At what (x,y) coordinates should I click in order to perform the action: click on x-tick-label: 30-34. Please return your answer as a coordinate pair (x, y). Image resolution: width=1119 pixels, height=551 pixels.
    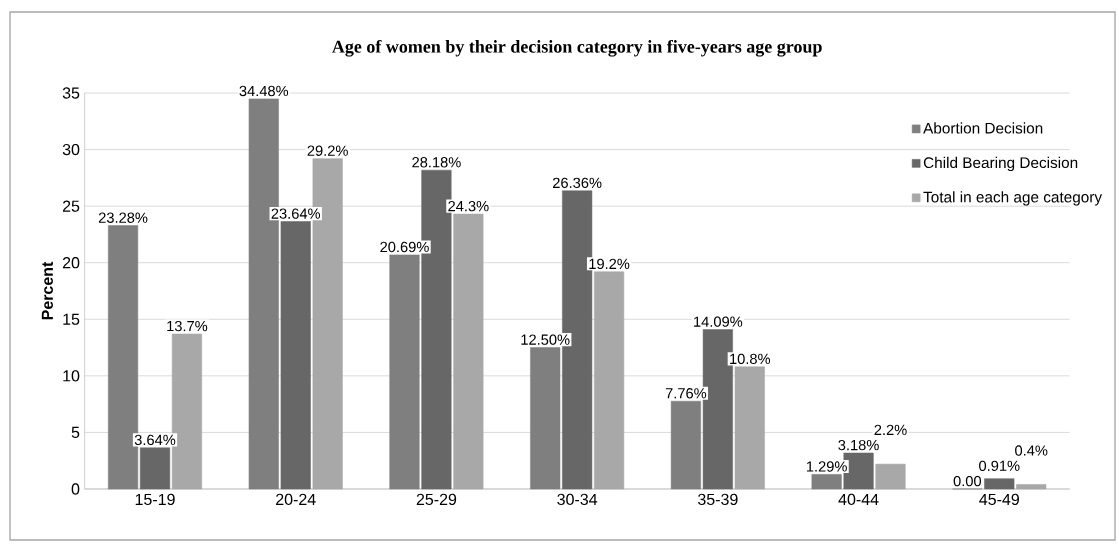
    Looking at the image, I should click on (577, 499).